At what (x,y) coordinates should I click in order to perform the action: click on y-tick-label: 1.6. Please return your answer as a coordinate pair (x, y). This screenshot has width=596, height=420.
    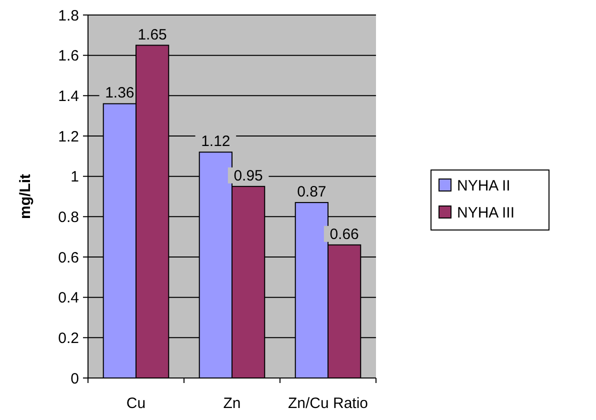
    Looking at the image, I should click on (68, 56).